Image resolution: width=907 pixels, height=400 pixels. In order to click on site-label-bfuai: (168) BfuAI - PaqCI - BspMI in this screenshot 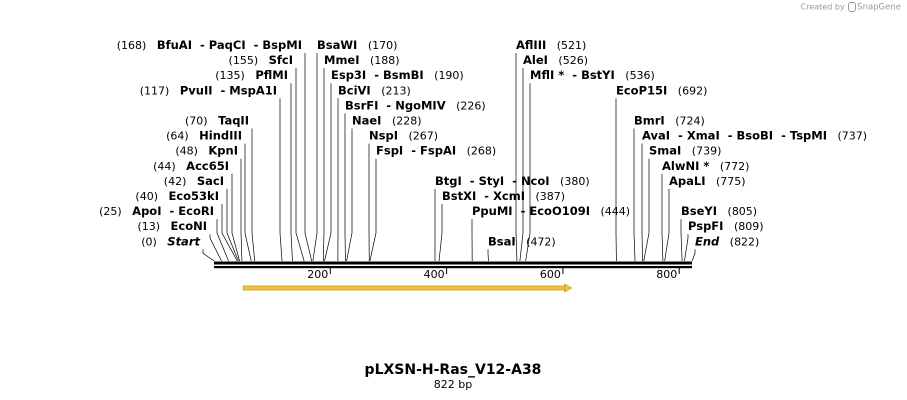, I will do `click(209, 45)`.